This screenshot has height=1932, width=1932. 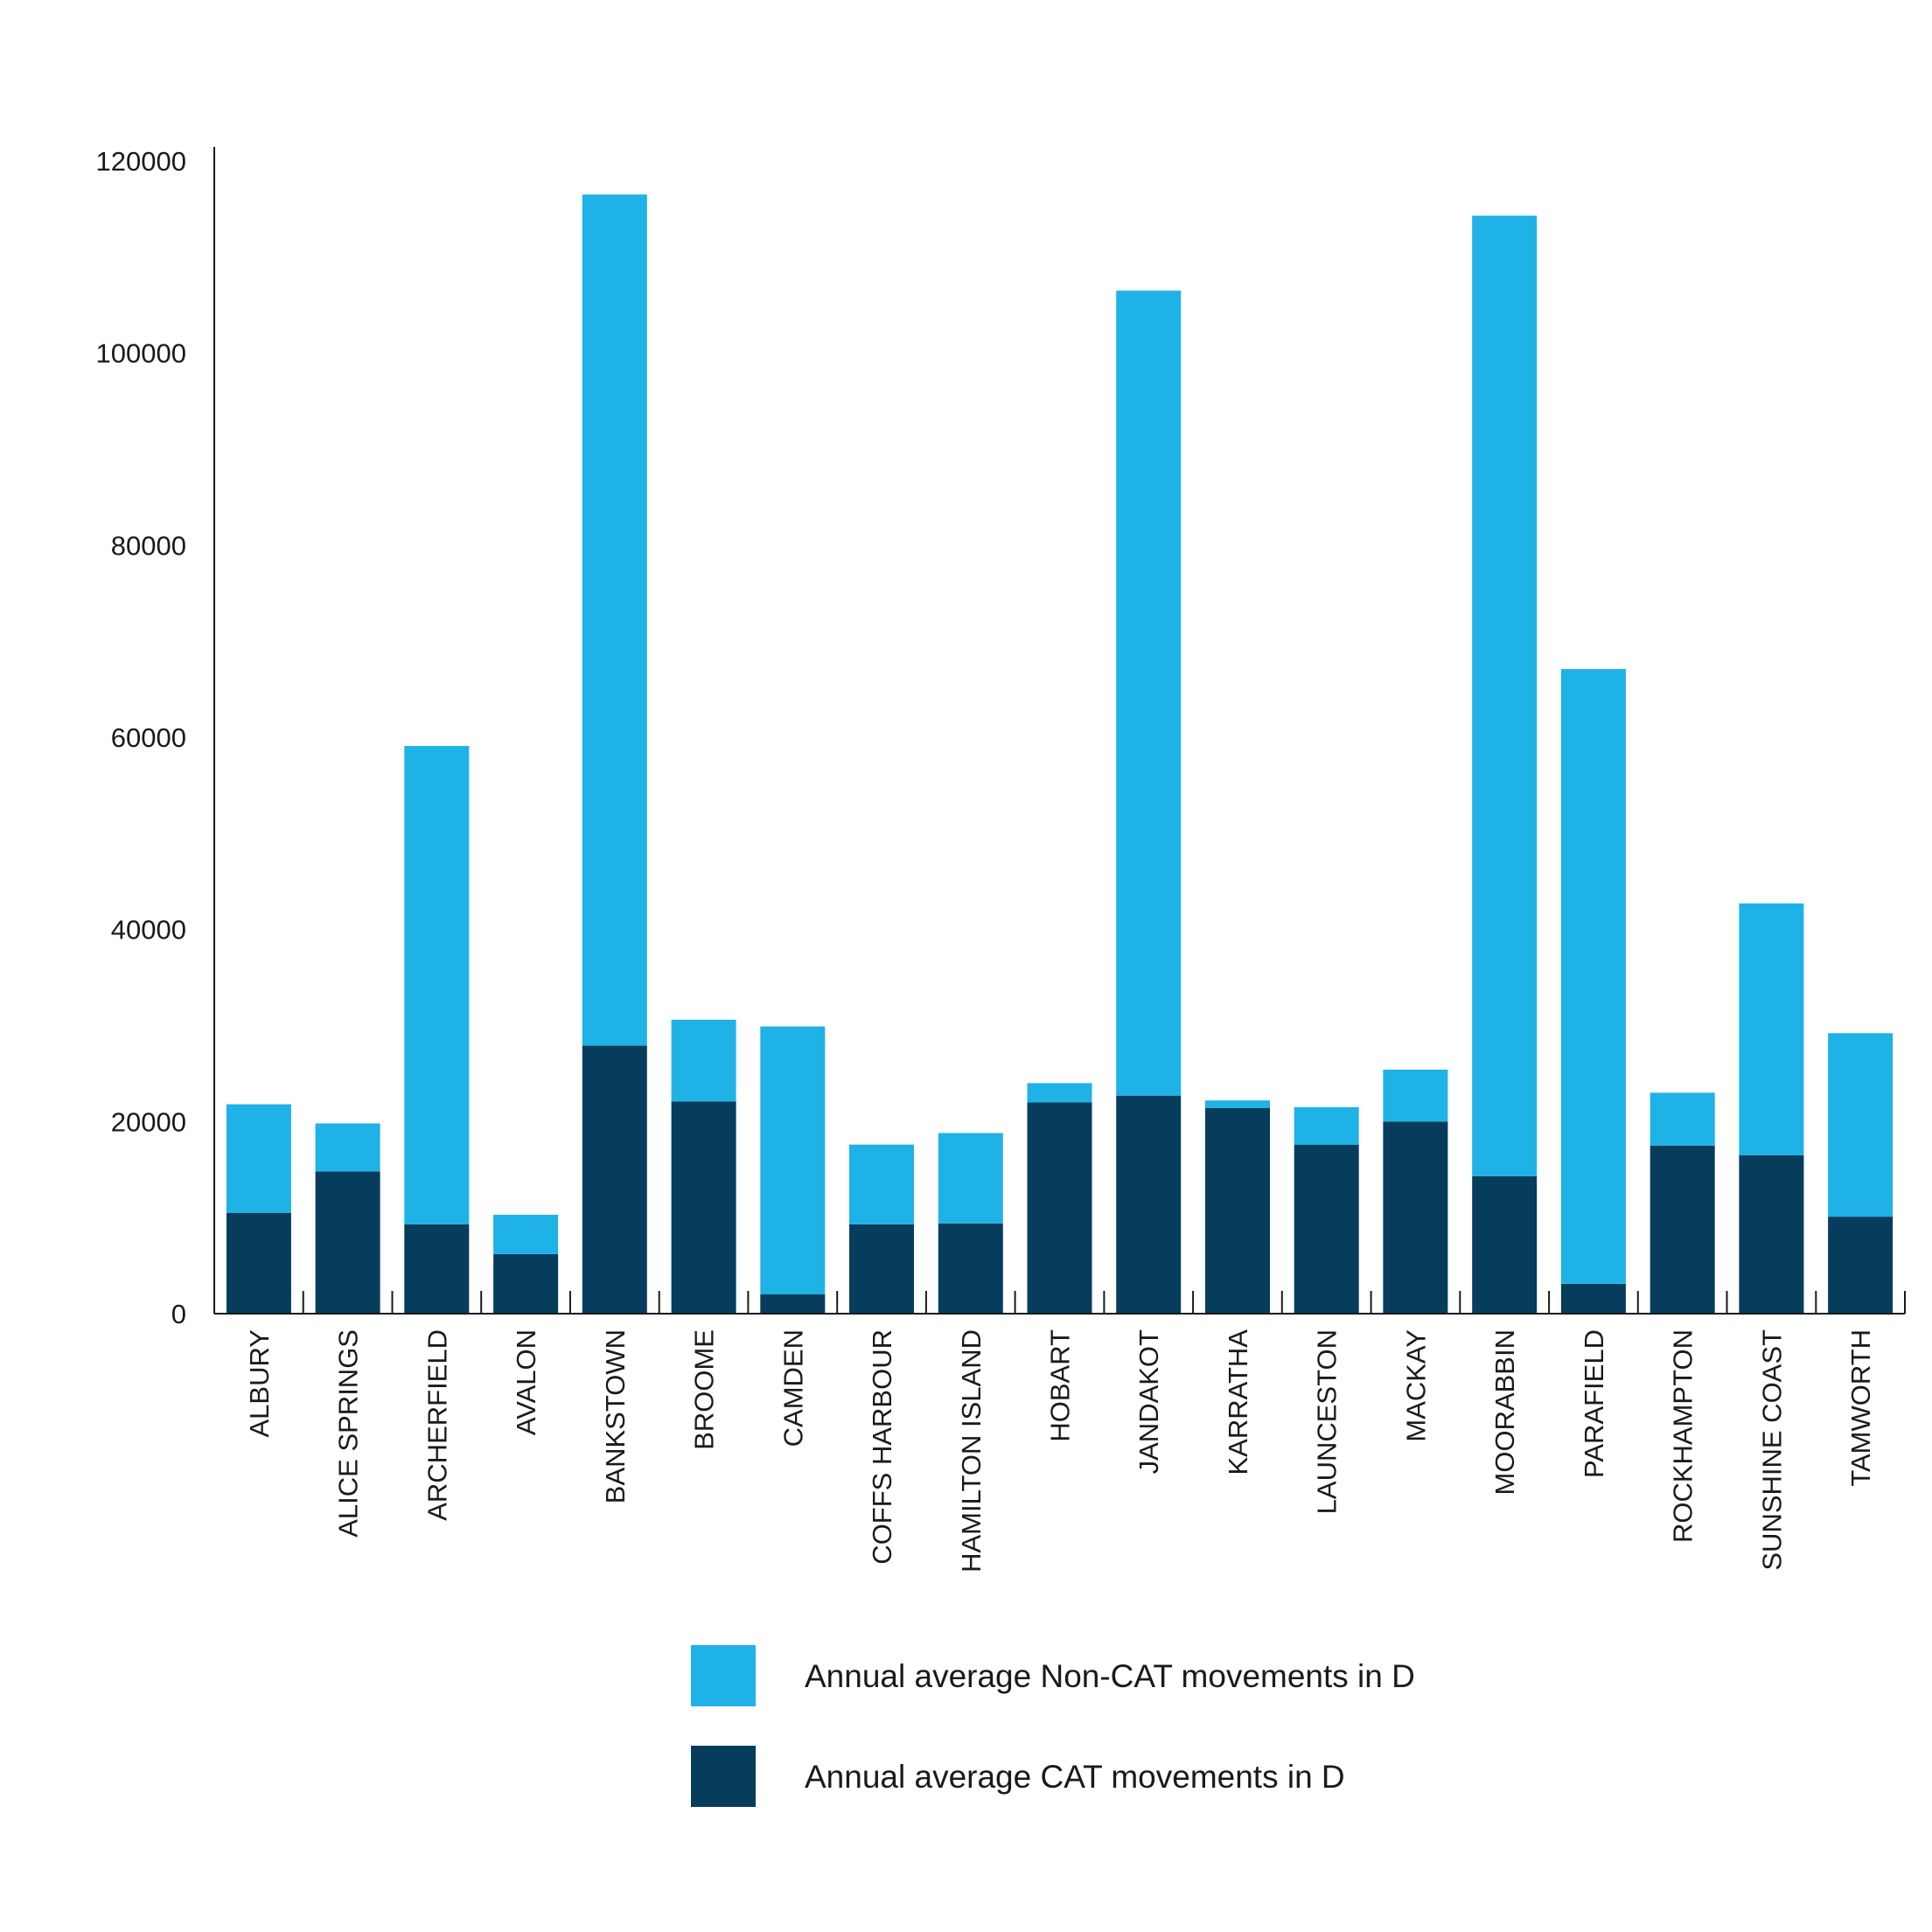 I want to click on category-label-bankstown: BANKSTOWN, so click(x=615, y=1416).